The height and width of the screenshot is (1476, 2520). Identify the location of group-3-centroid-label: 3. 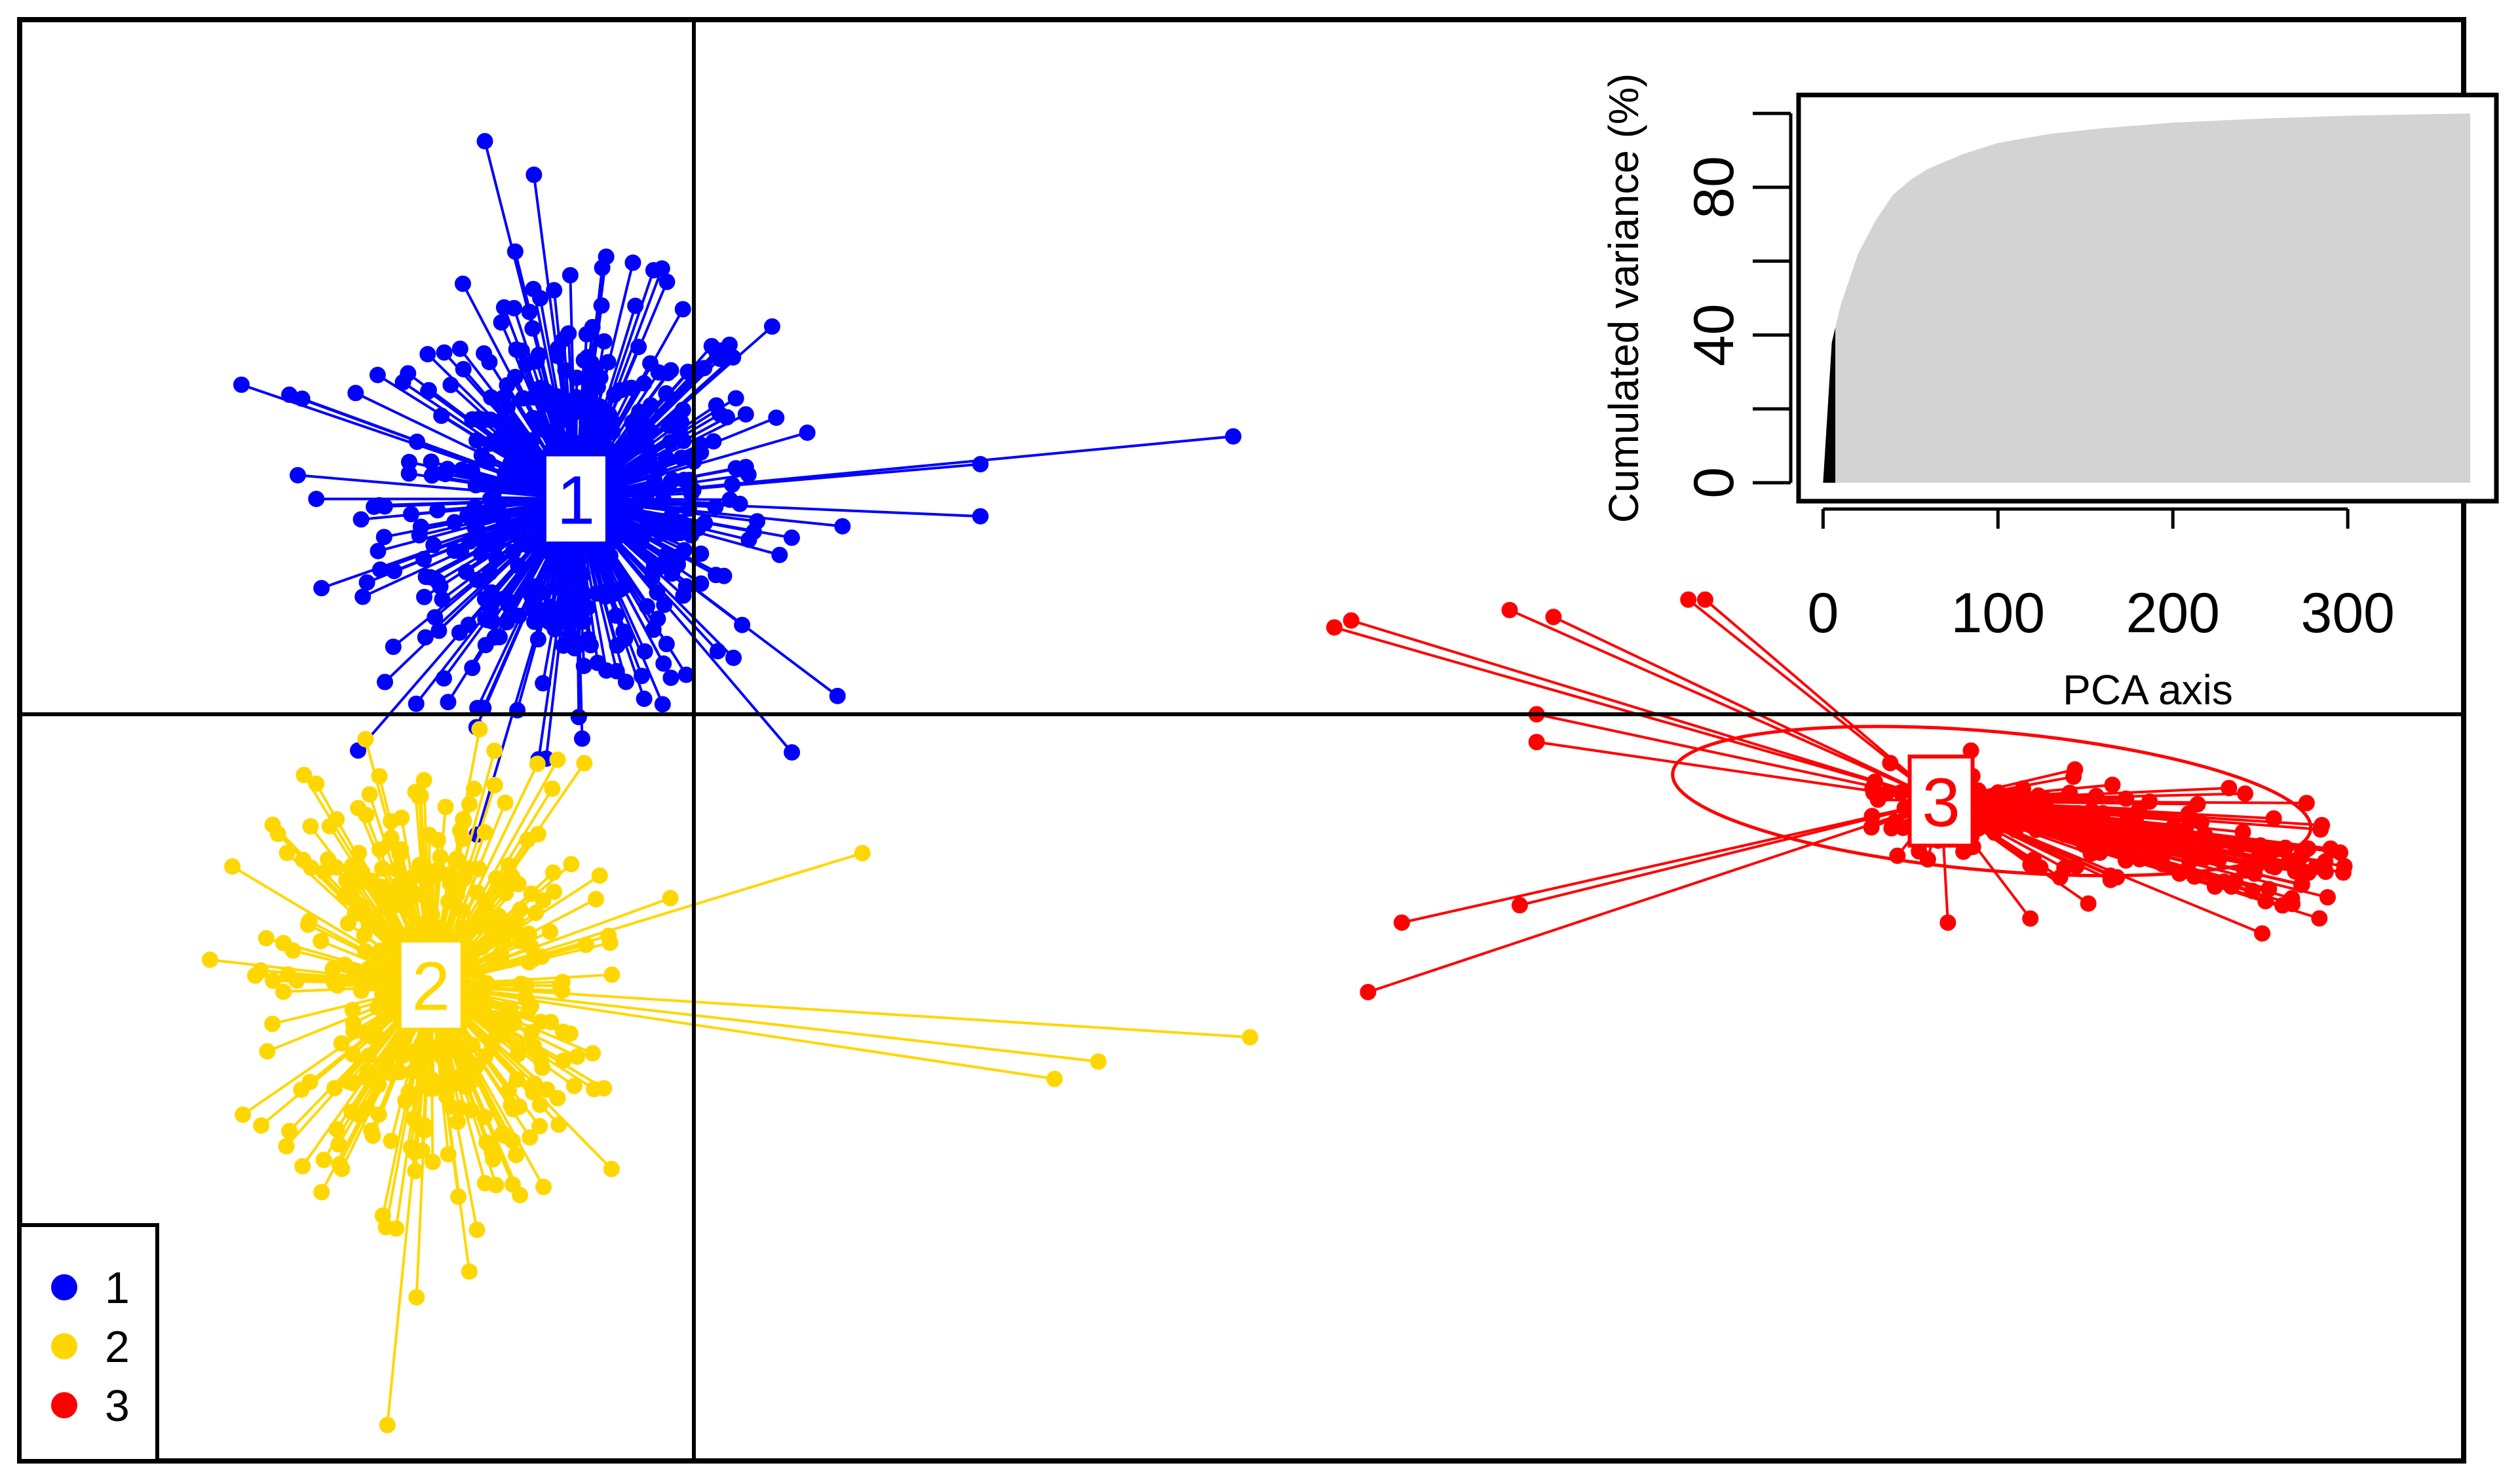
(1941, 803).